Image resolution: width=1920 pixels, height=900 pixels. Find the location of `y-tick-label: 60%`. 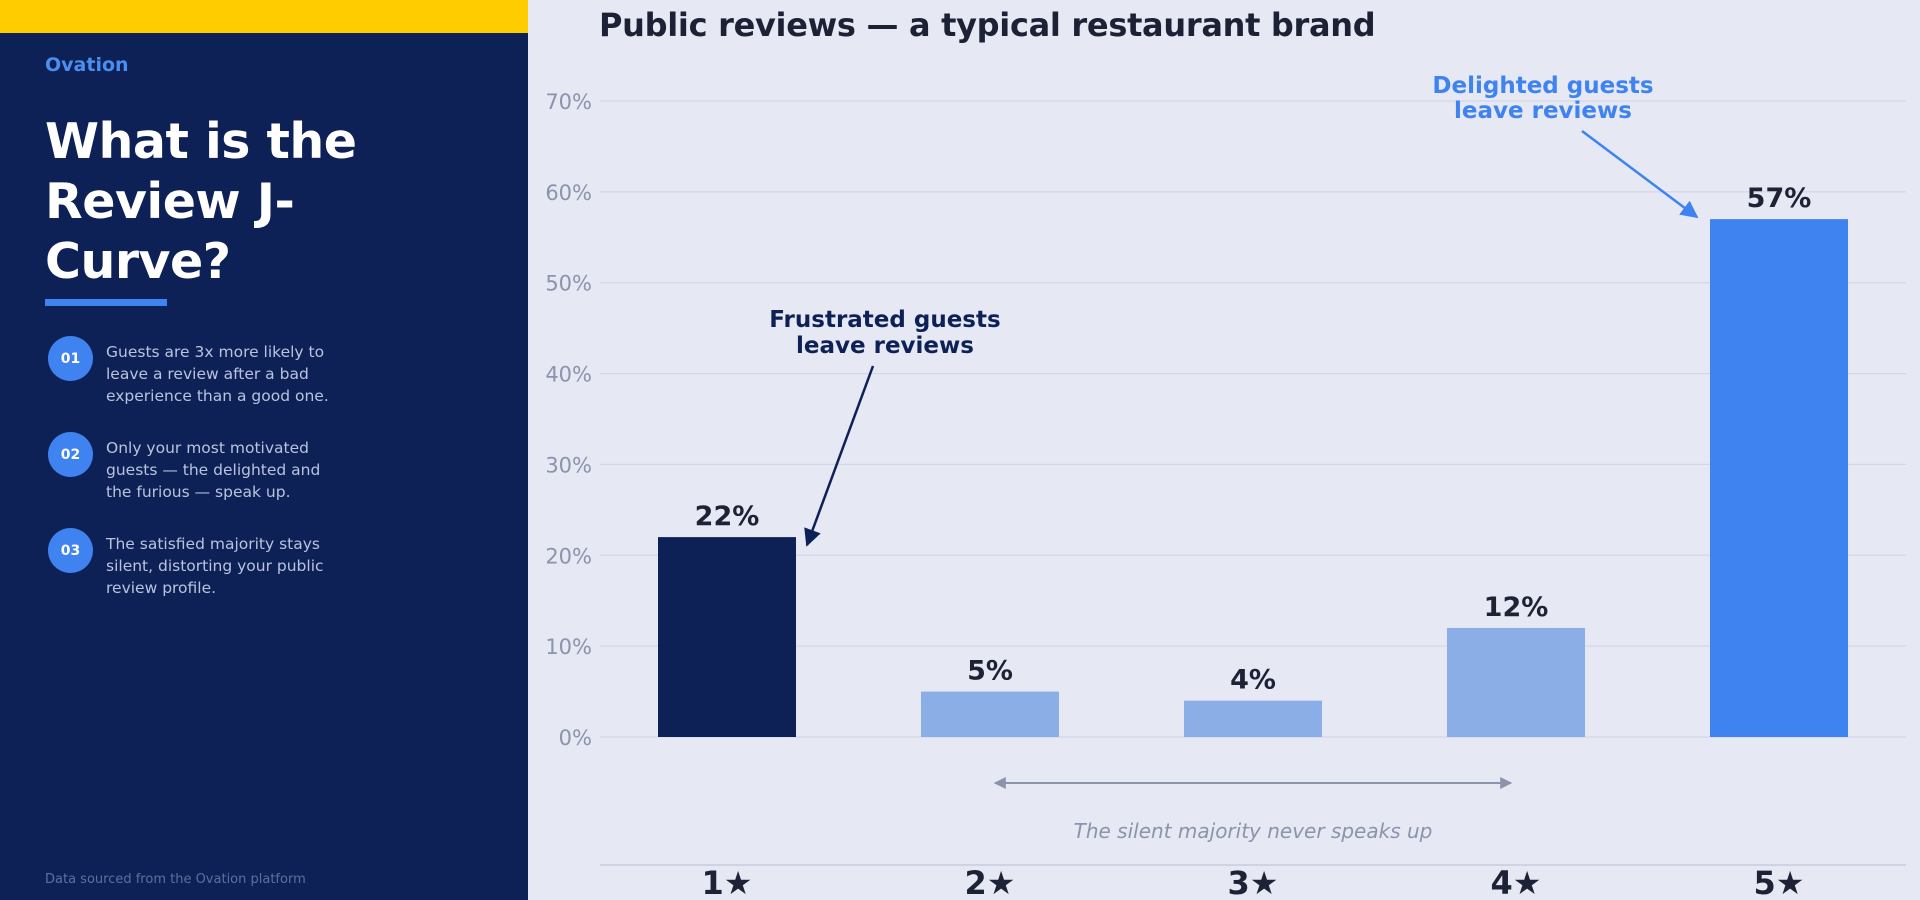

y-tick-label: 60% is located at coordinates (568, 193).